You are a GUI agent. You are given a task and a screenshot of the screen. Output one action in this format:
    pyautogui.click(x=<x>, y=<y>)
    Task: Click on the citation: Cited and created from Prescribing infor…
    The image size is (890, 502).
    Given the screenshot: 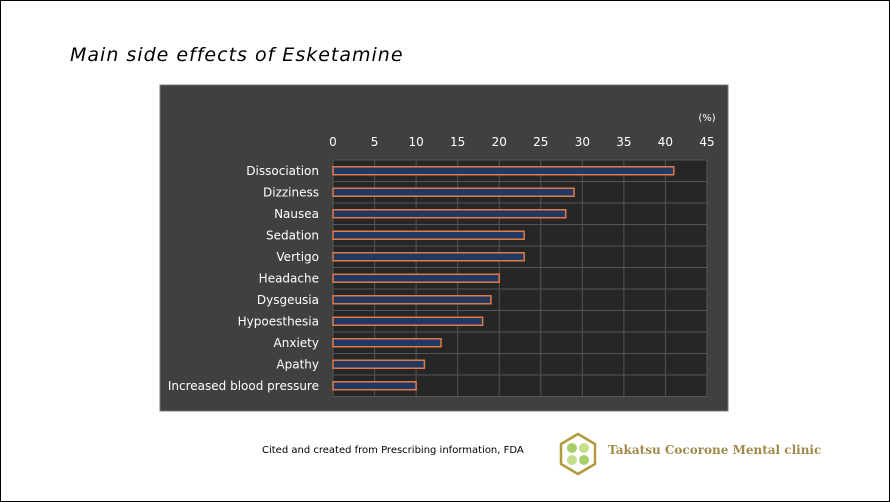 What is the action you would take?
    pyautogui.click(x=393, y=450)
    